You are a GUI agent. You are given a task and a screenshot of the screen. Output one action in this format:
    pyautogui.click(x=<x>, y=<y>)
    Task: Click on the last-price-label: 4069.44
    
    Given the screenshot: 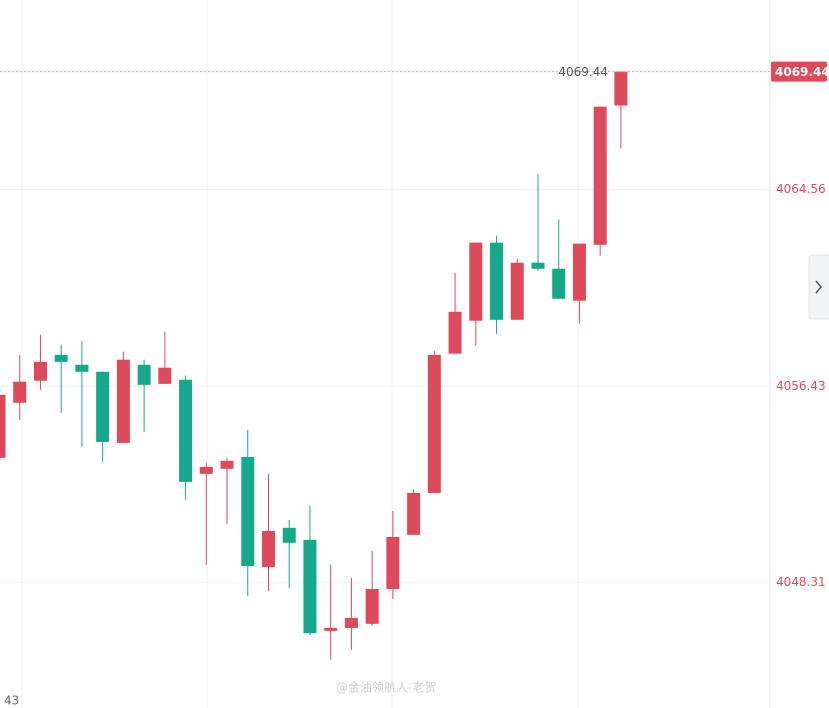 What is the action you would take?
    pyautogui.click(x=802, y=72)
    